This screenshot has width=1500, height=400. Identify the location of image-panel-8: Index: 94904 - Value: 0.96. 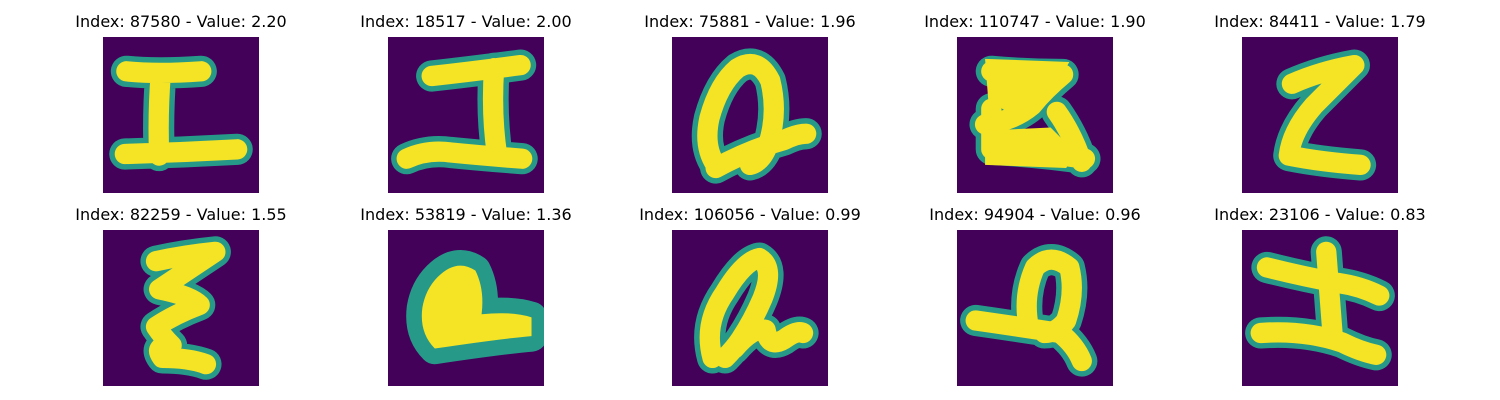
(1035, 289).